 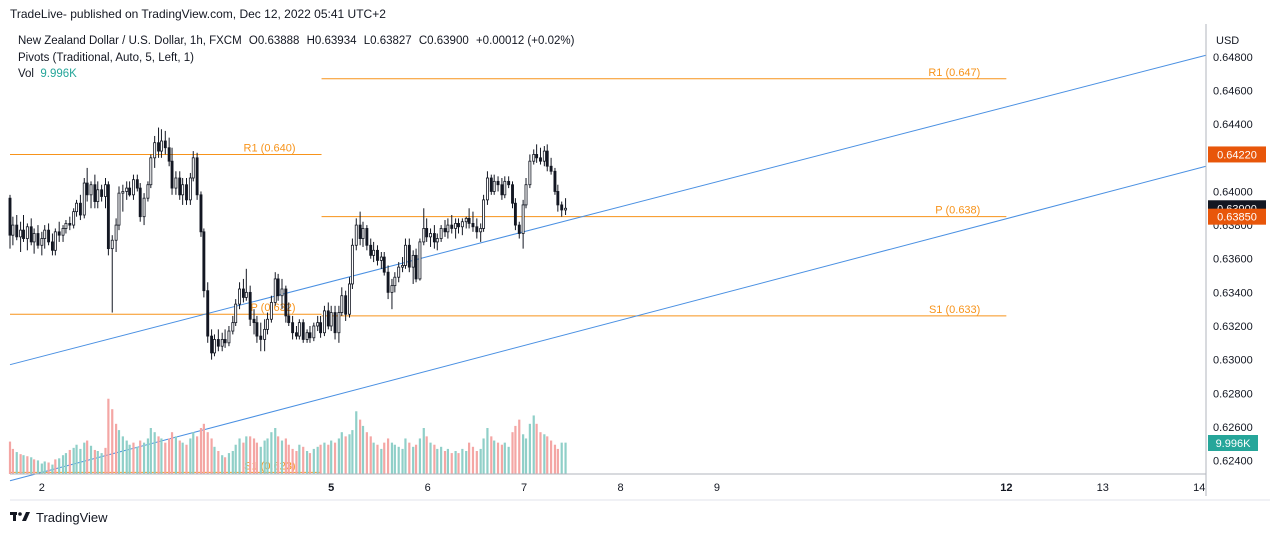 What do you see at coordinates (298, 74) in the screenshot?
I see `legend-volume: Vol 9.996K` at bounding box center [298, 74].